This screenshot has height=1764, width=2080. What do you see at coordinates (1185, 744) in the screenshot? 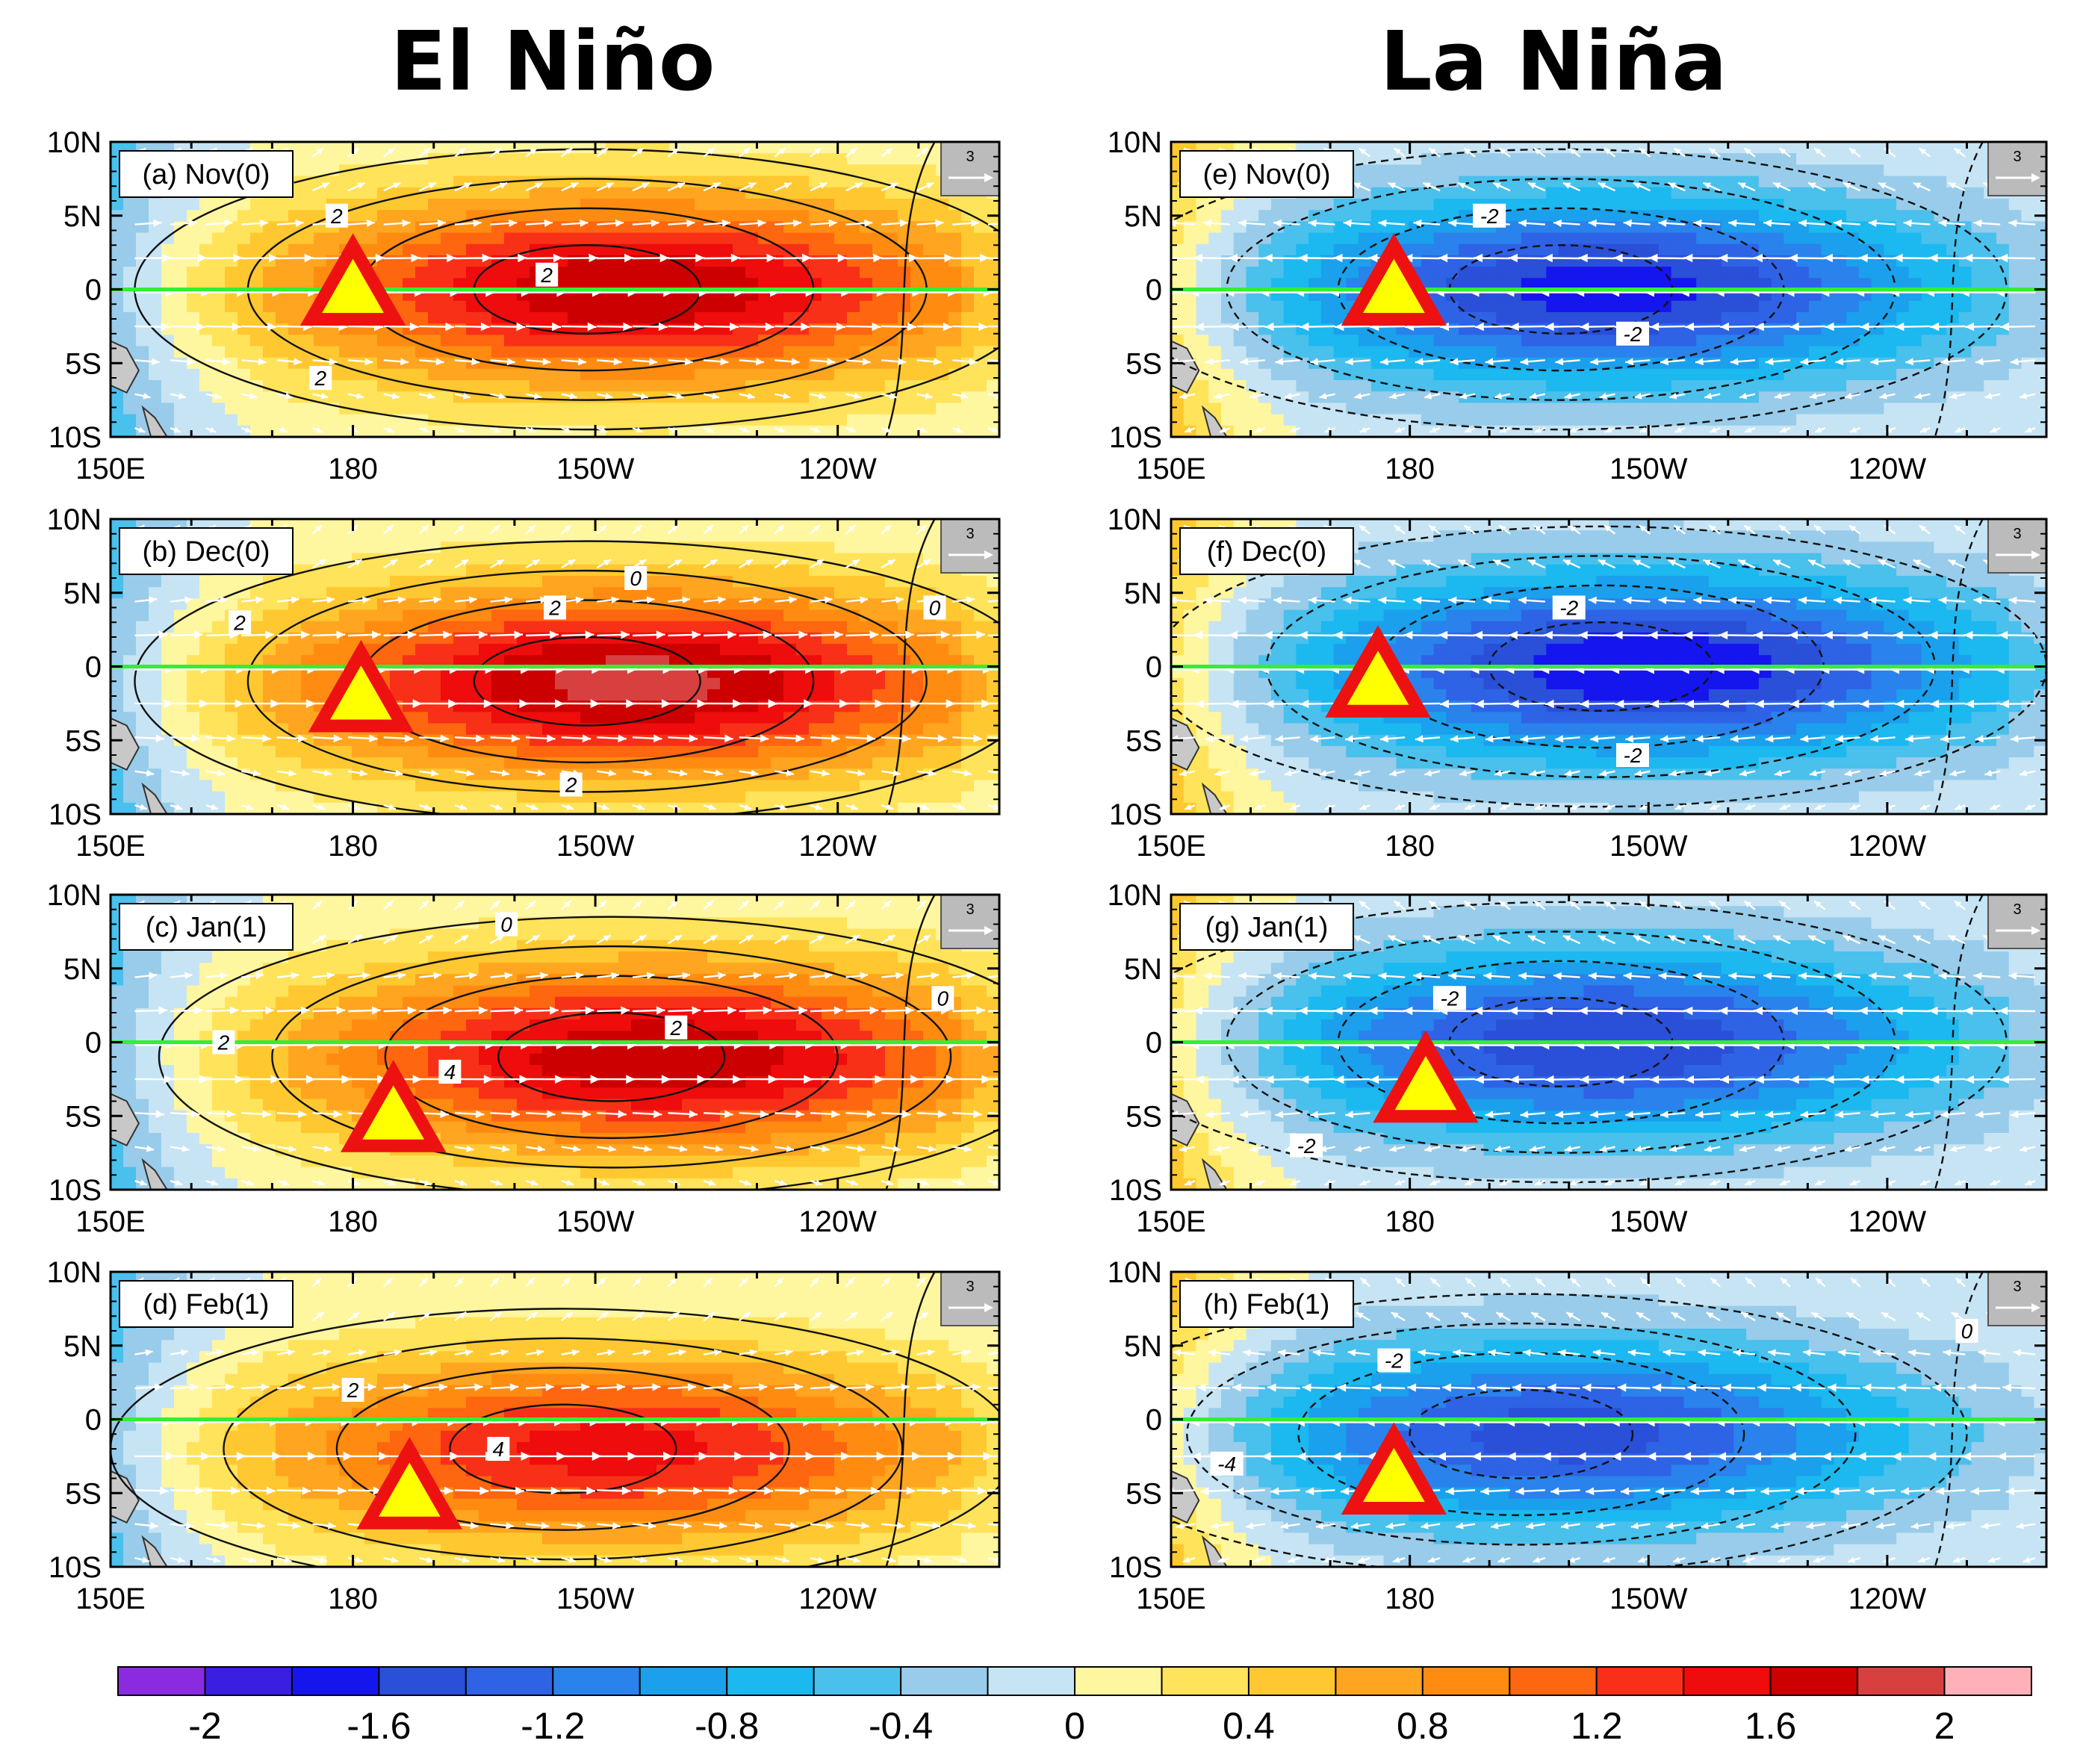
I see `land-new-guinea-f` at bounding box center [1185, 744].